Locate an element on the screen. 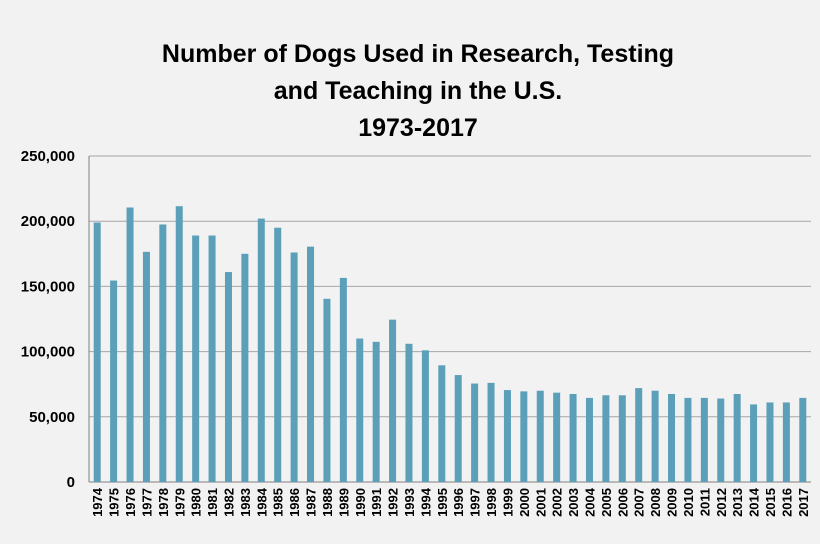  x-tick-label: 1978 is located at coordinates (163, 502).